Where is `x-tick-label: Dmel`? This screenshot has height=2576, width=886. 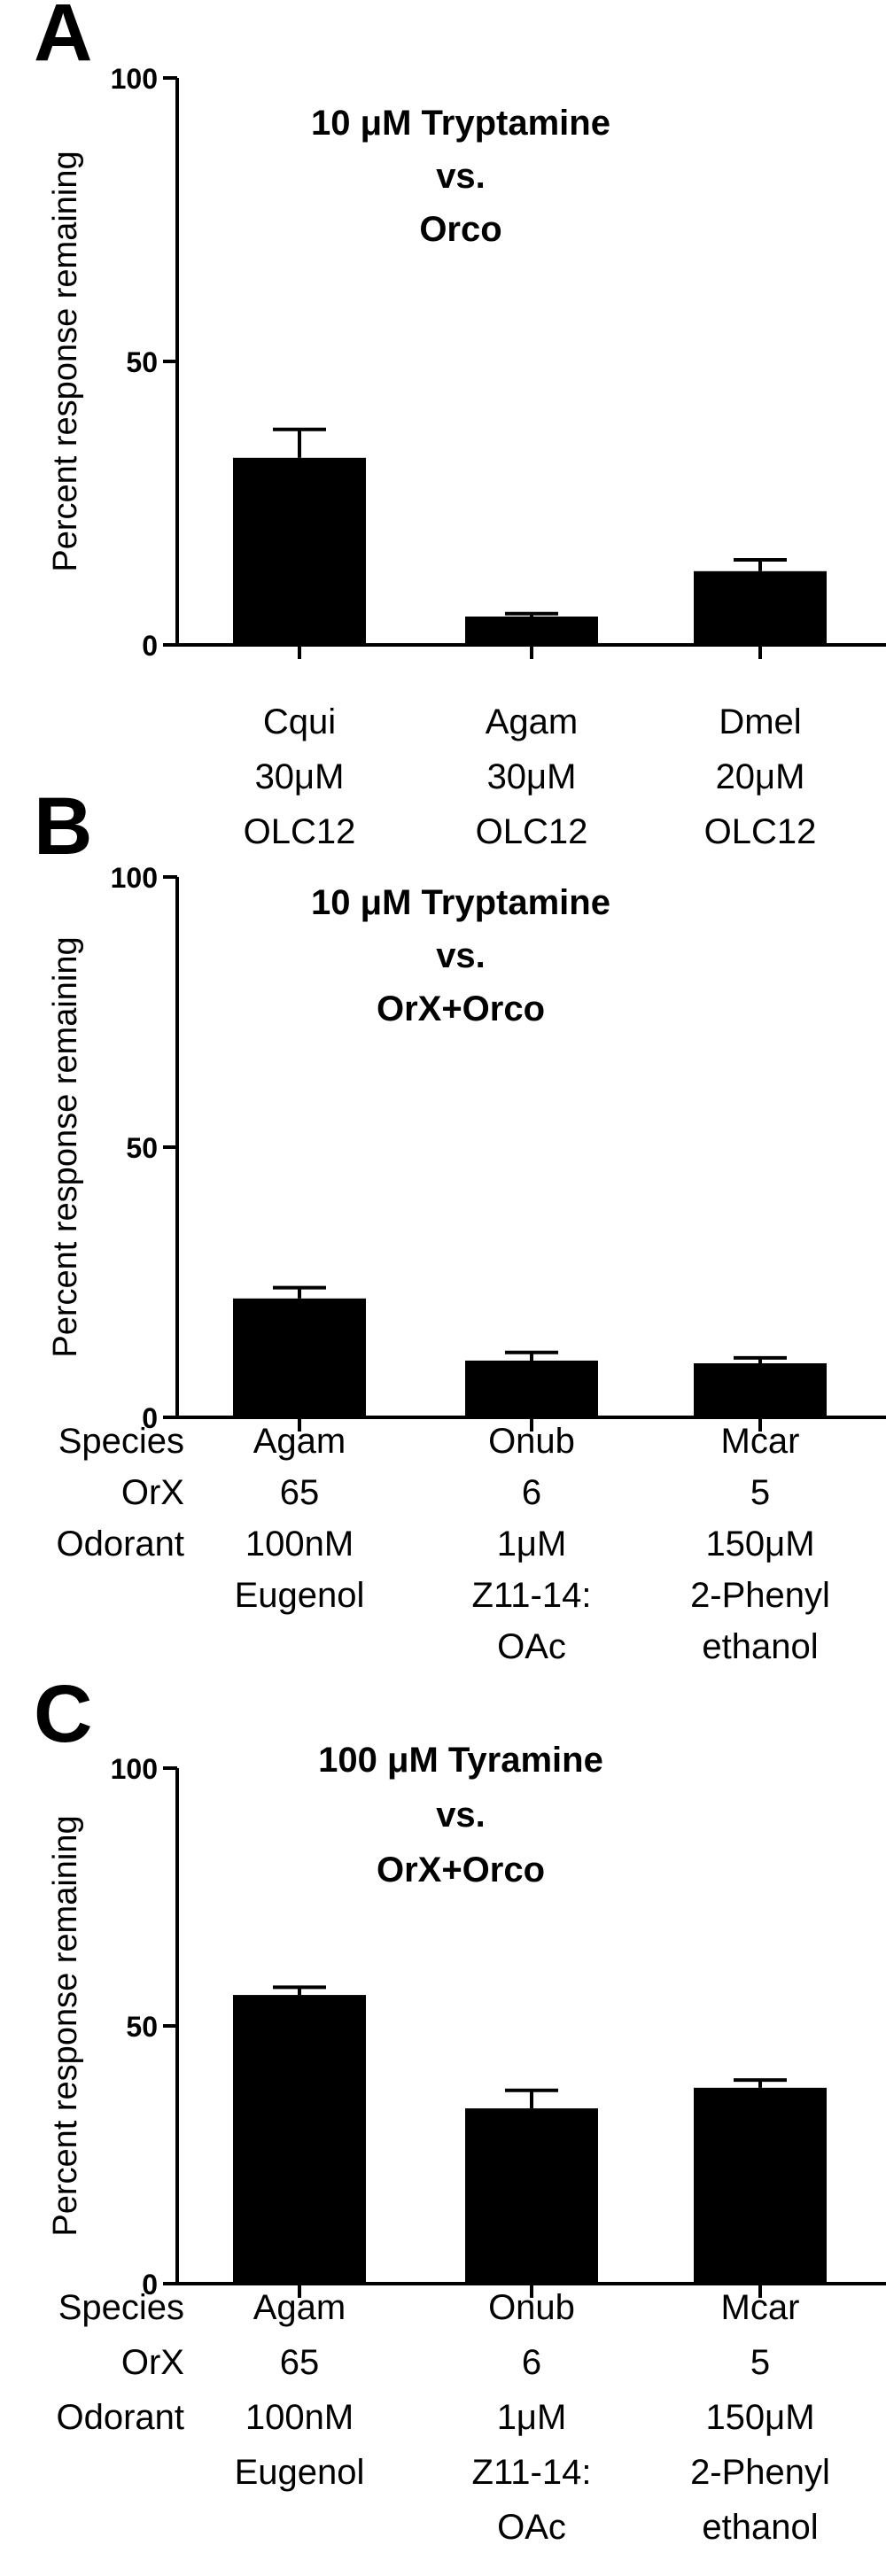 x-tick-label: Dmel is located at coordinates (760, 721).